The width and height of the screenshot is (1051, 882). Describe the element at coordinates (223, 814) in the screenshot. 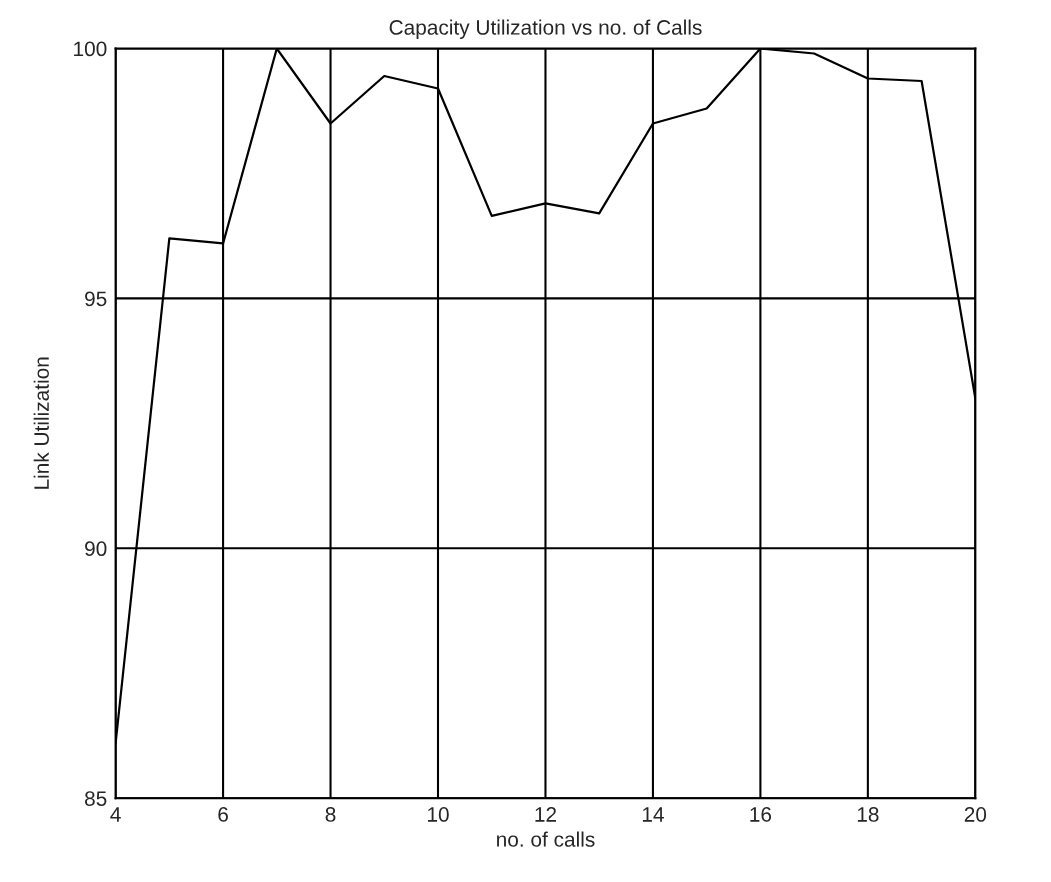

I see `x-tick-label: 6` at that location.